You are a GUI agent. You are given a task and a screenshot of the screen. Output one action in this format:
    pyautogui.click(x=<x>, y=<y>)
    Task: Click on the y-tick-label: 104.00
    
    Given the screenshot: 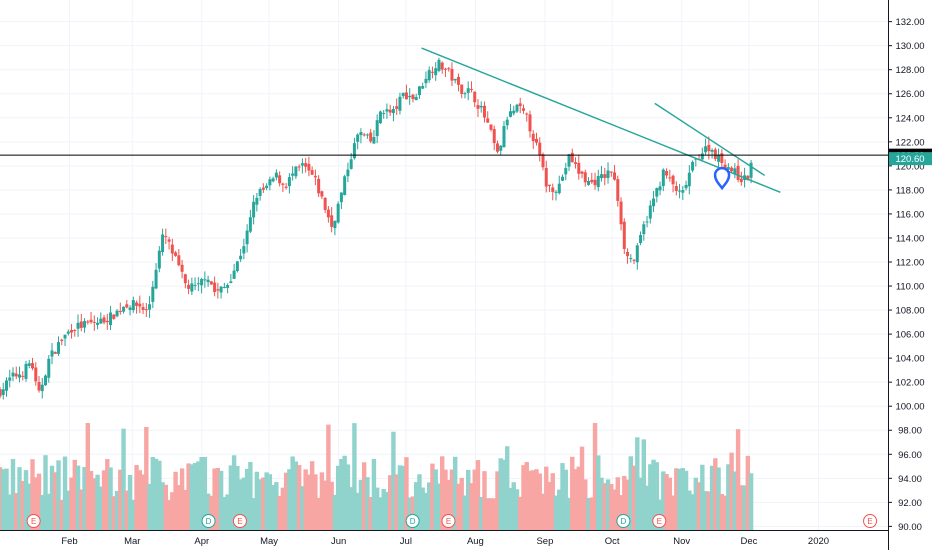 What is the action you would take?
    pyautogui.click(x=909, y=359)
    